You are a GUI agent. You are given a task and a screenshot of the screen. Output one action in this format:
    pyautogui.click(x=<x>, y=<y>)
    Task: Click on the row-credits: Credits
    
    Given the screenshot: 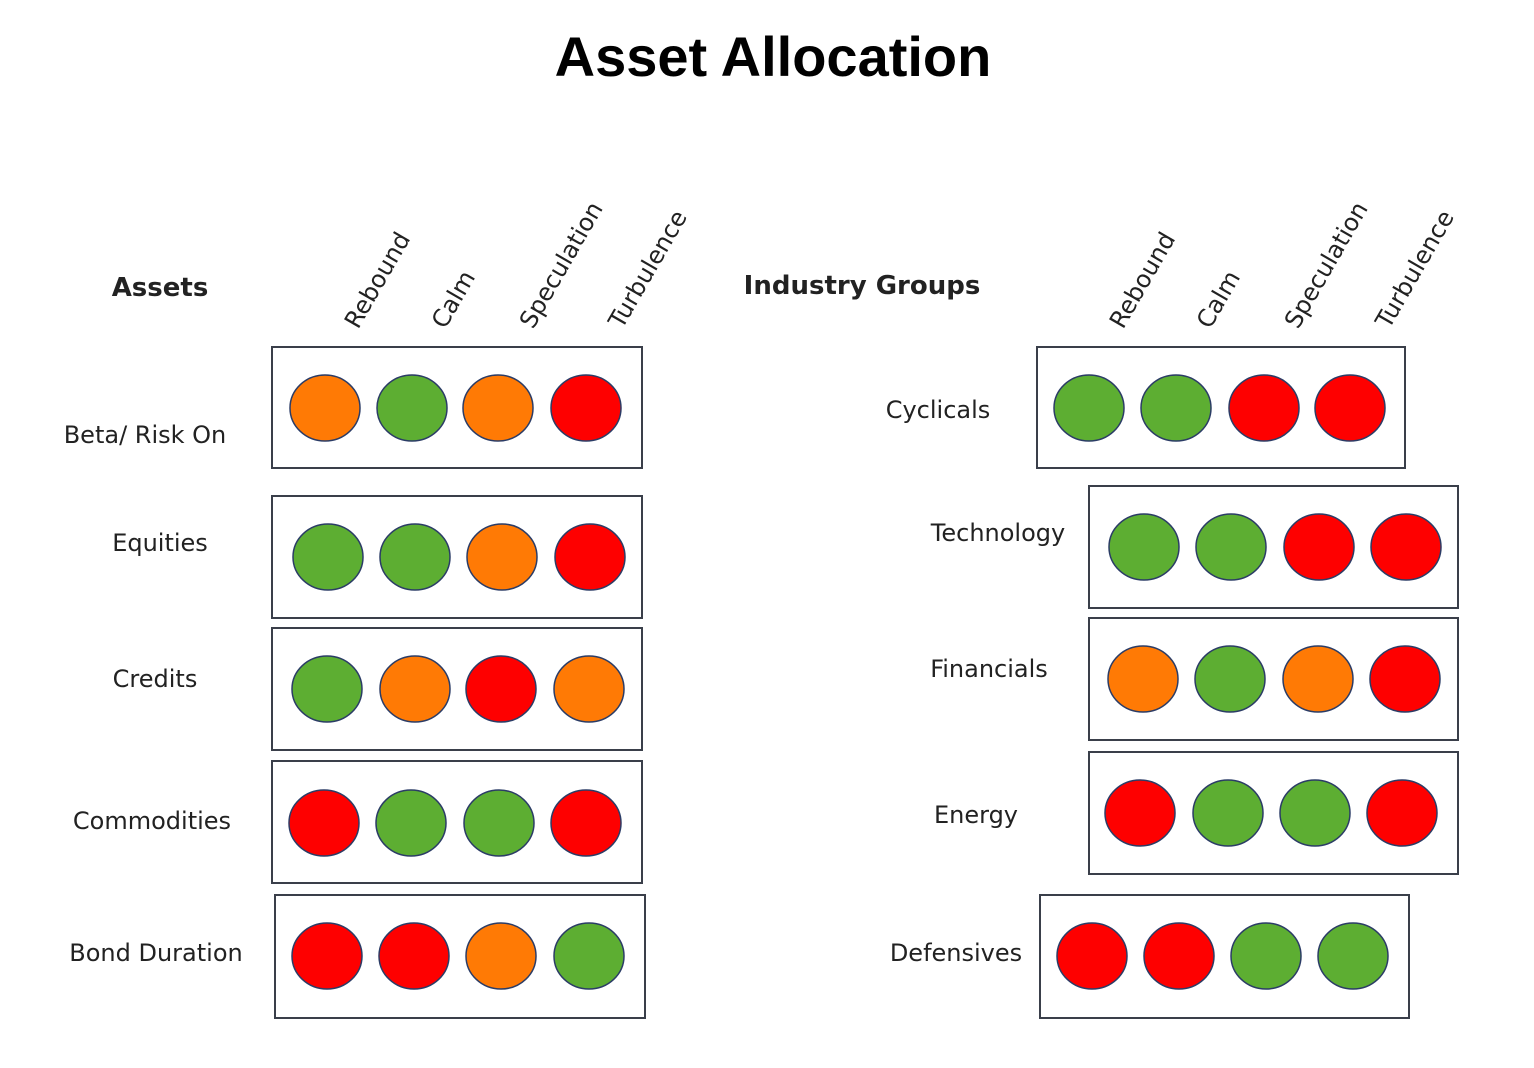 What is the action you would take?
    pyautogui.click(x=378, y=689)
    